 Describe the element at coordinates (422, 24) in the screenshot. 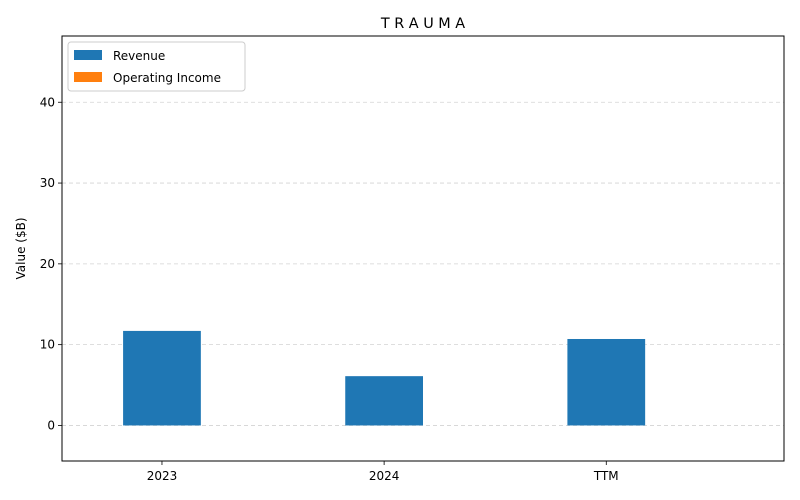

I see `chart-title: T R A U M A` at that location.